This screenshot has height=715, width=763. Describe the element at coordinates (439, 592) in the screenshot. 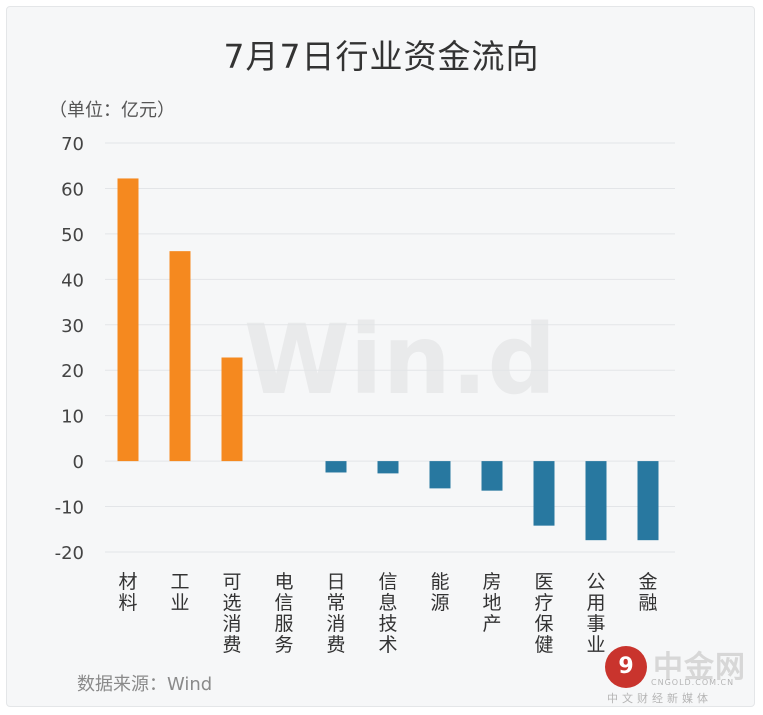

I see `x-tick-label: 能源` at that location.